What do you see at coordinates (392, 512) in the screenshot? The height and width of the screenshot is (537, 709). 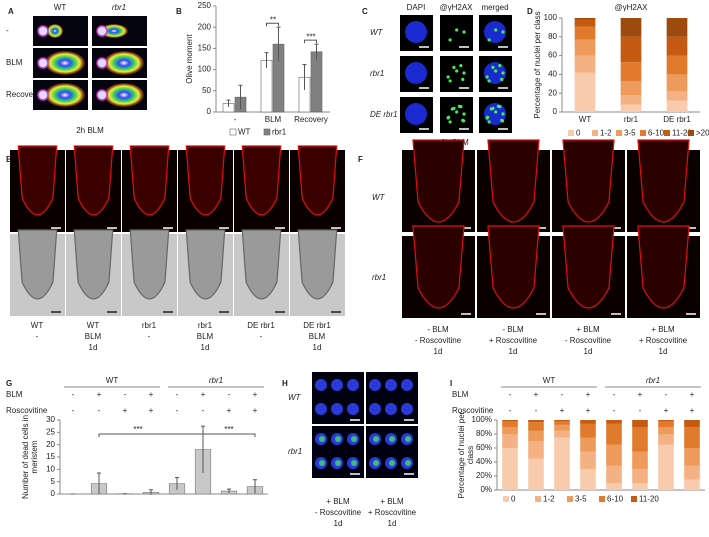 I see `column-label: + Roscovitine` at bounding box center [392, 512].